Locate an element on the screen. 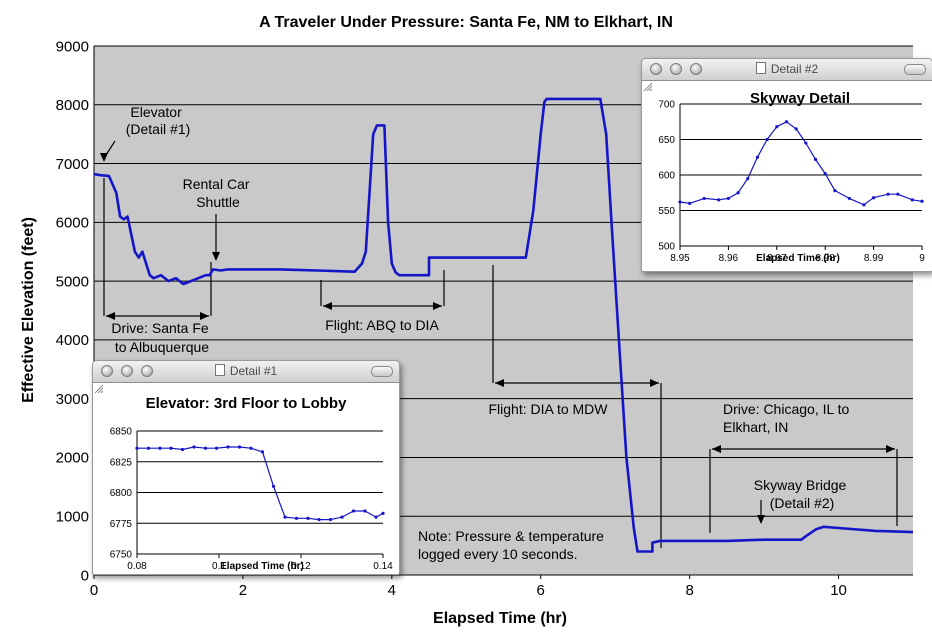 Image resolution: width=932 pixels, height=638 pixels. x-tick-label: 0.14 is located at coordinates (383, 566).